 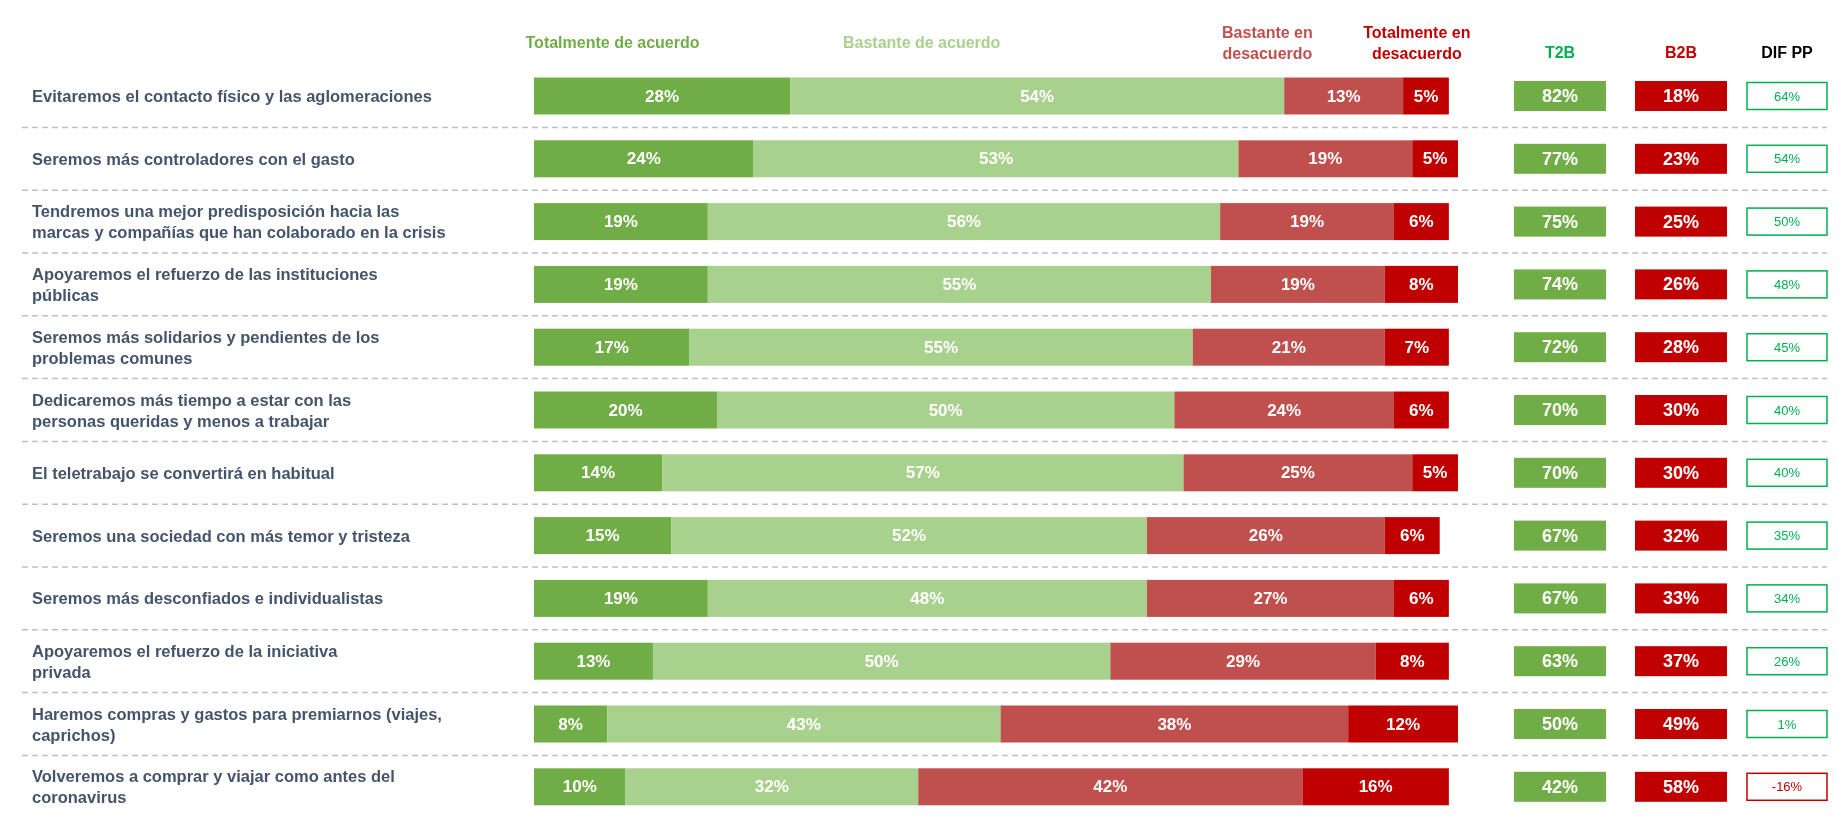 I want to click on y-tick-label: Volveremos a comprar y viajar como antes del coronavirus, so click(x=213, y=787).